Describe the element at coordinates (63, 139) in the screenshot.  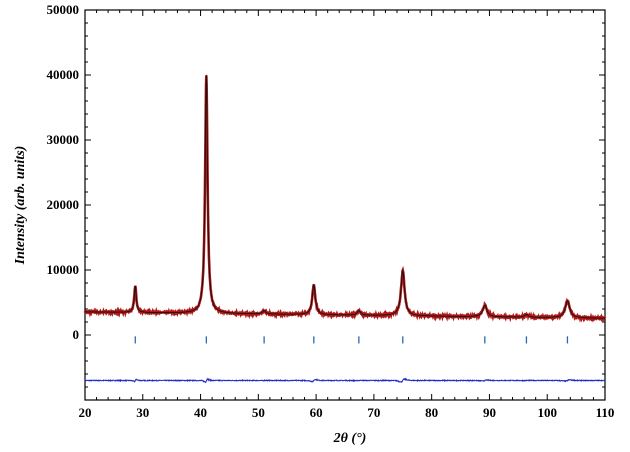
I see `y-tick-label: 30000` at that location.